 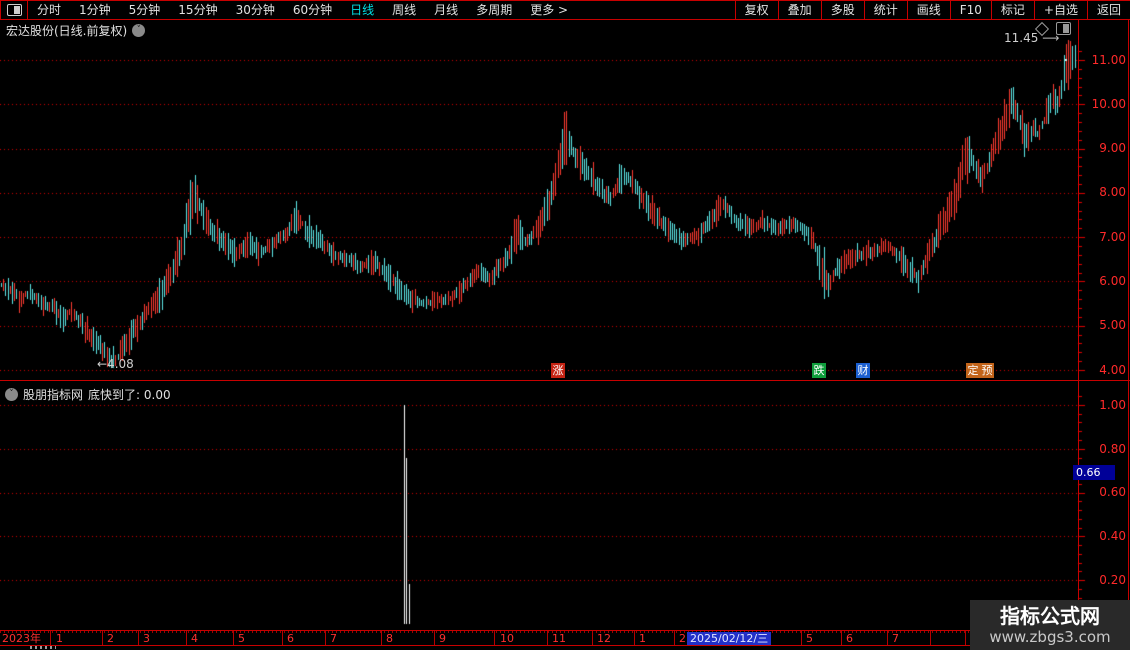 I want to click on price-axis-label: 6.00, so click(x=1112, y=281).